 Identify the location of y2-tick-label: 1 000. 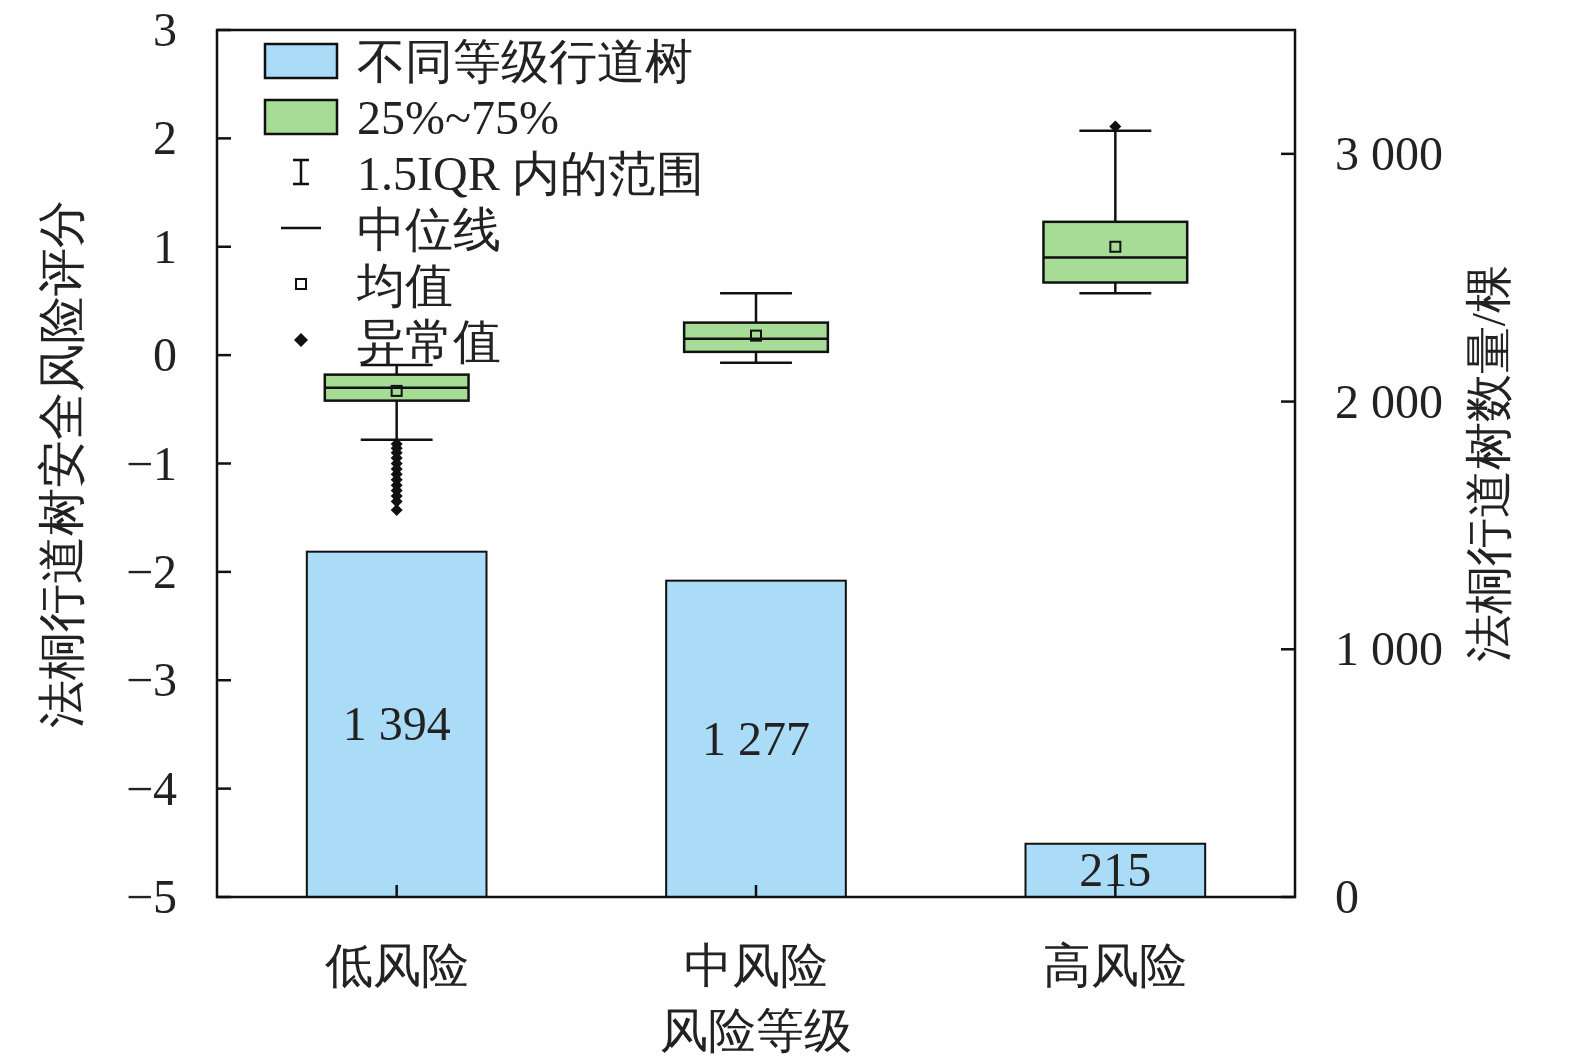
(1389, 649).